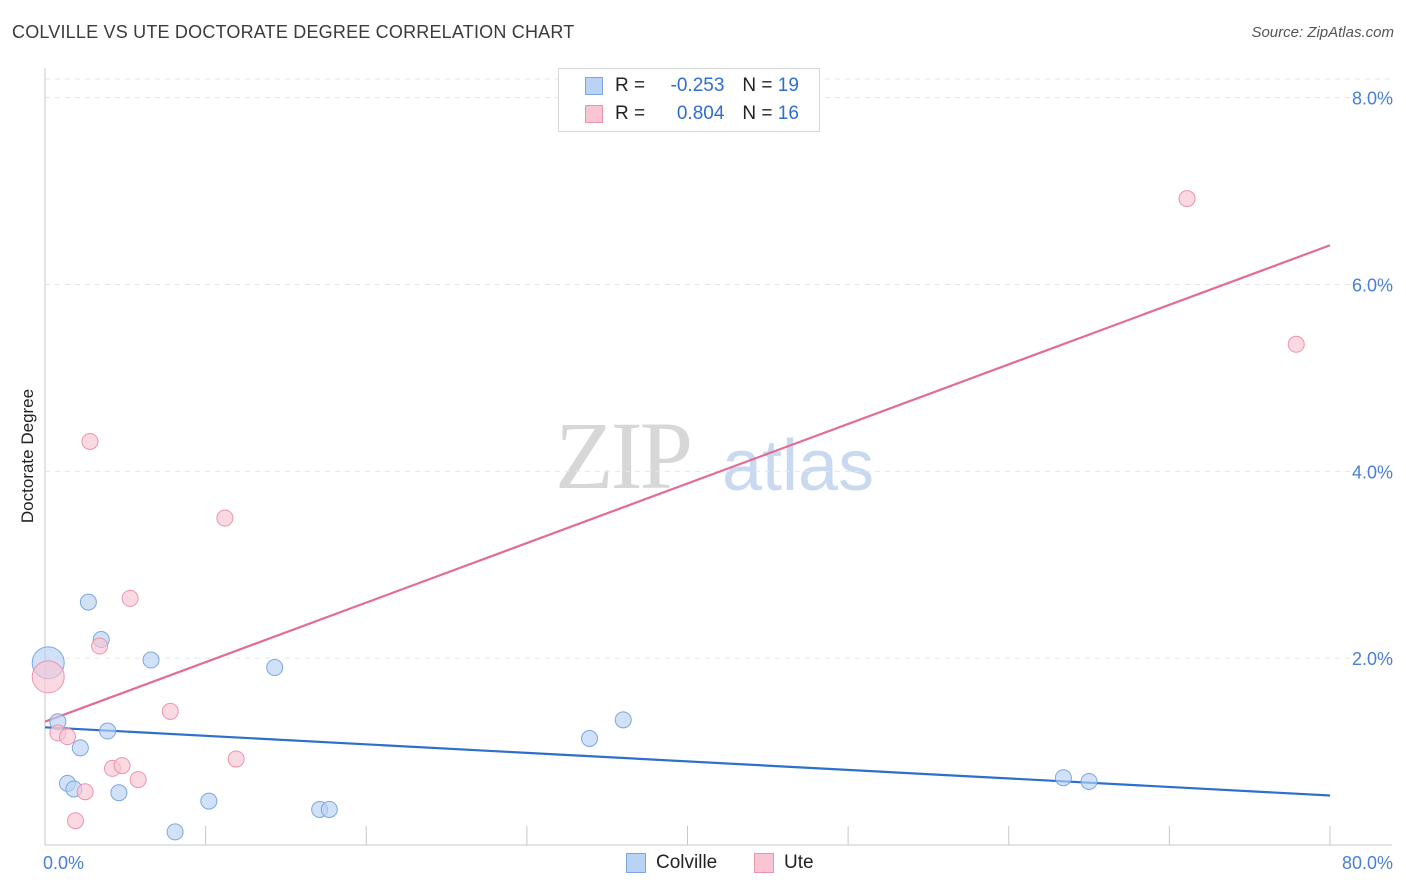 The height and width of the screenshot is (892, 1406). Describe the element at coordinates (1367, 863) in the screenshot. I see `x-tick-label: 80.0%` at that location.